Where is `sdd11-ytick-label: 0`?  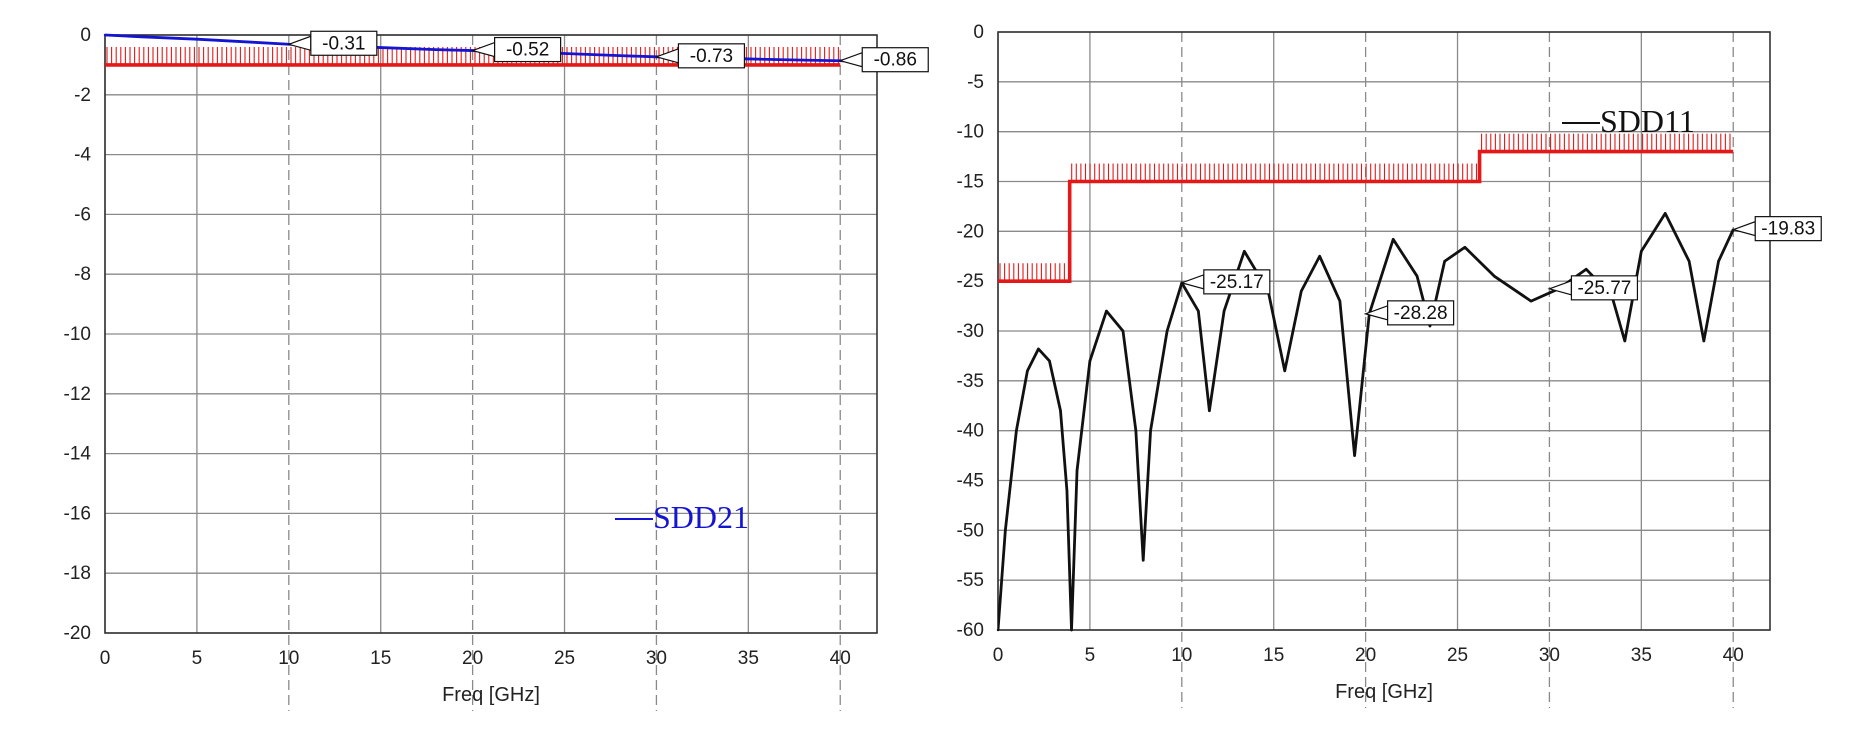
sdd11-ytick-label: 0 is located at coordinates (978, 32).